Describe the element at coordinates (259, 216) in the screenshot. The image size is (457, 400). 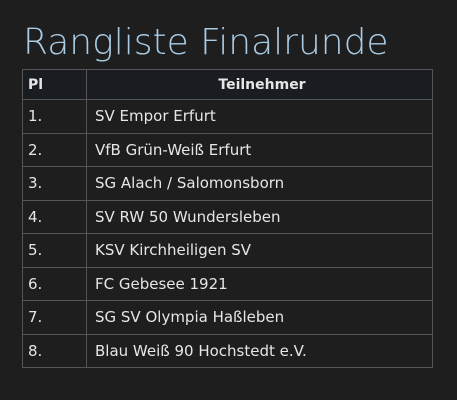
I see `team-cell: SV RW 50 Wundersleben` at that location.